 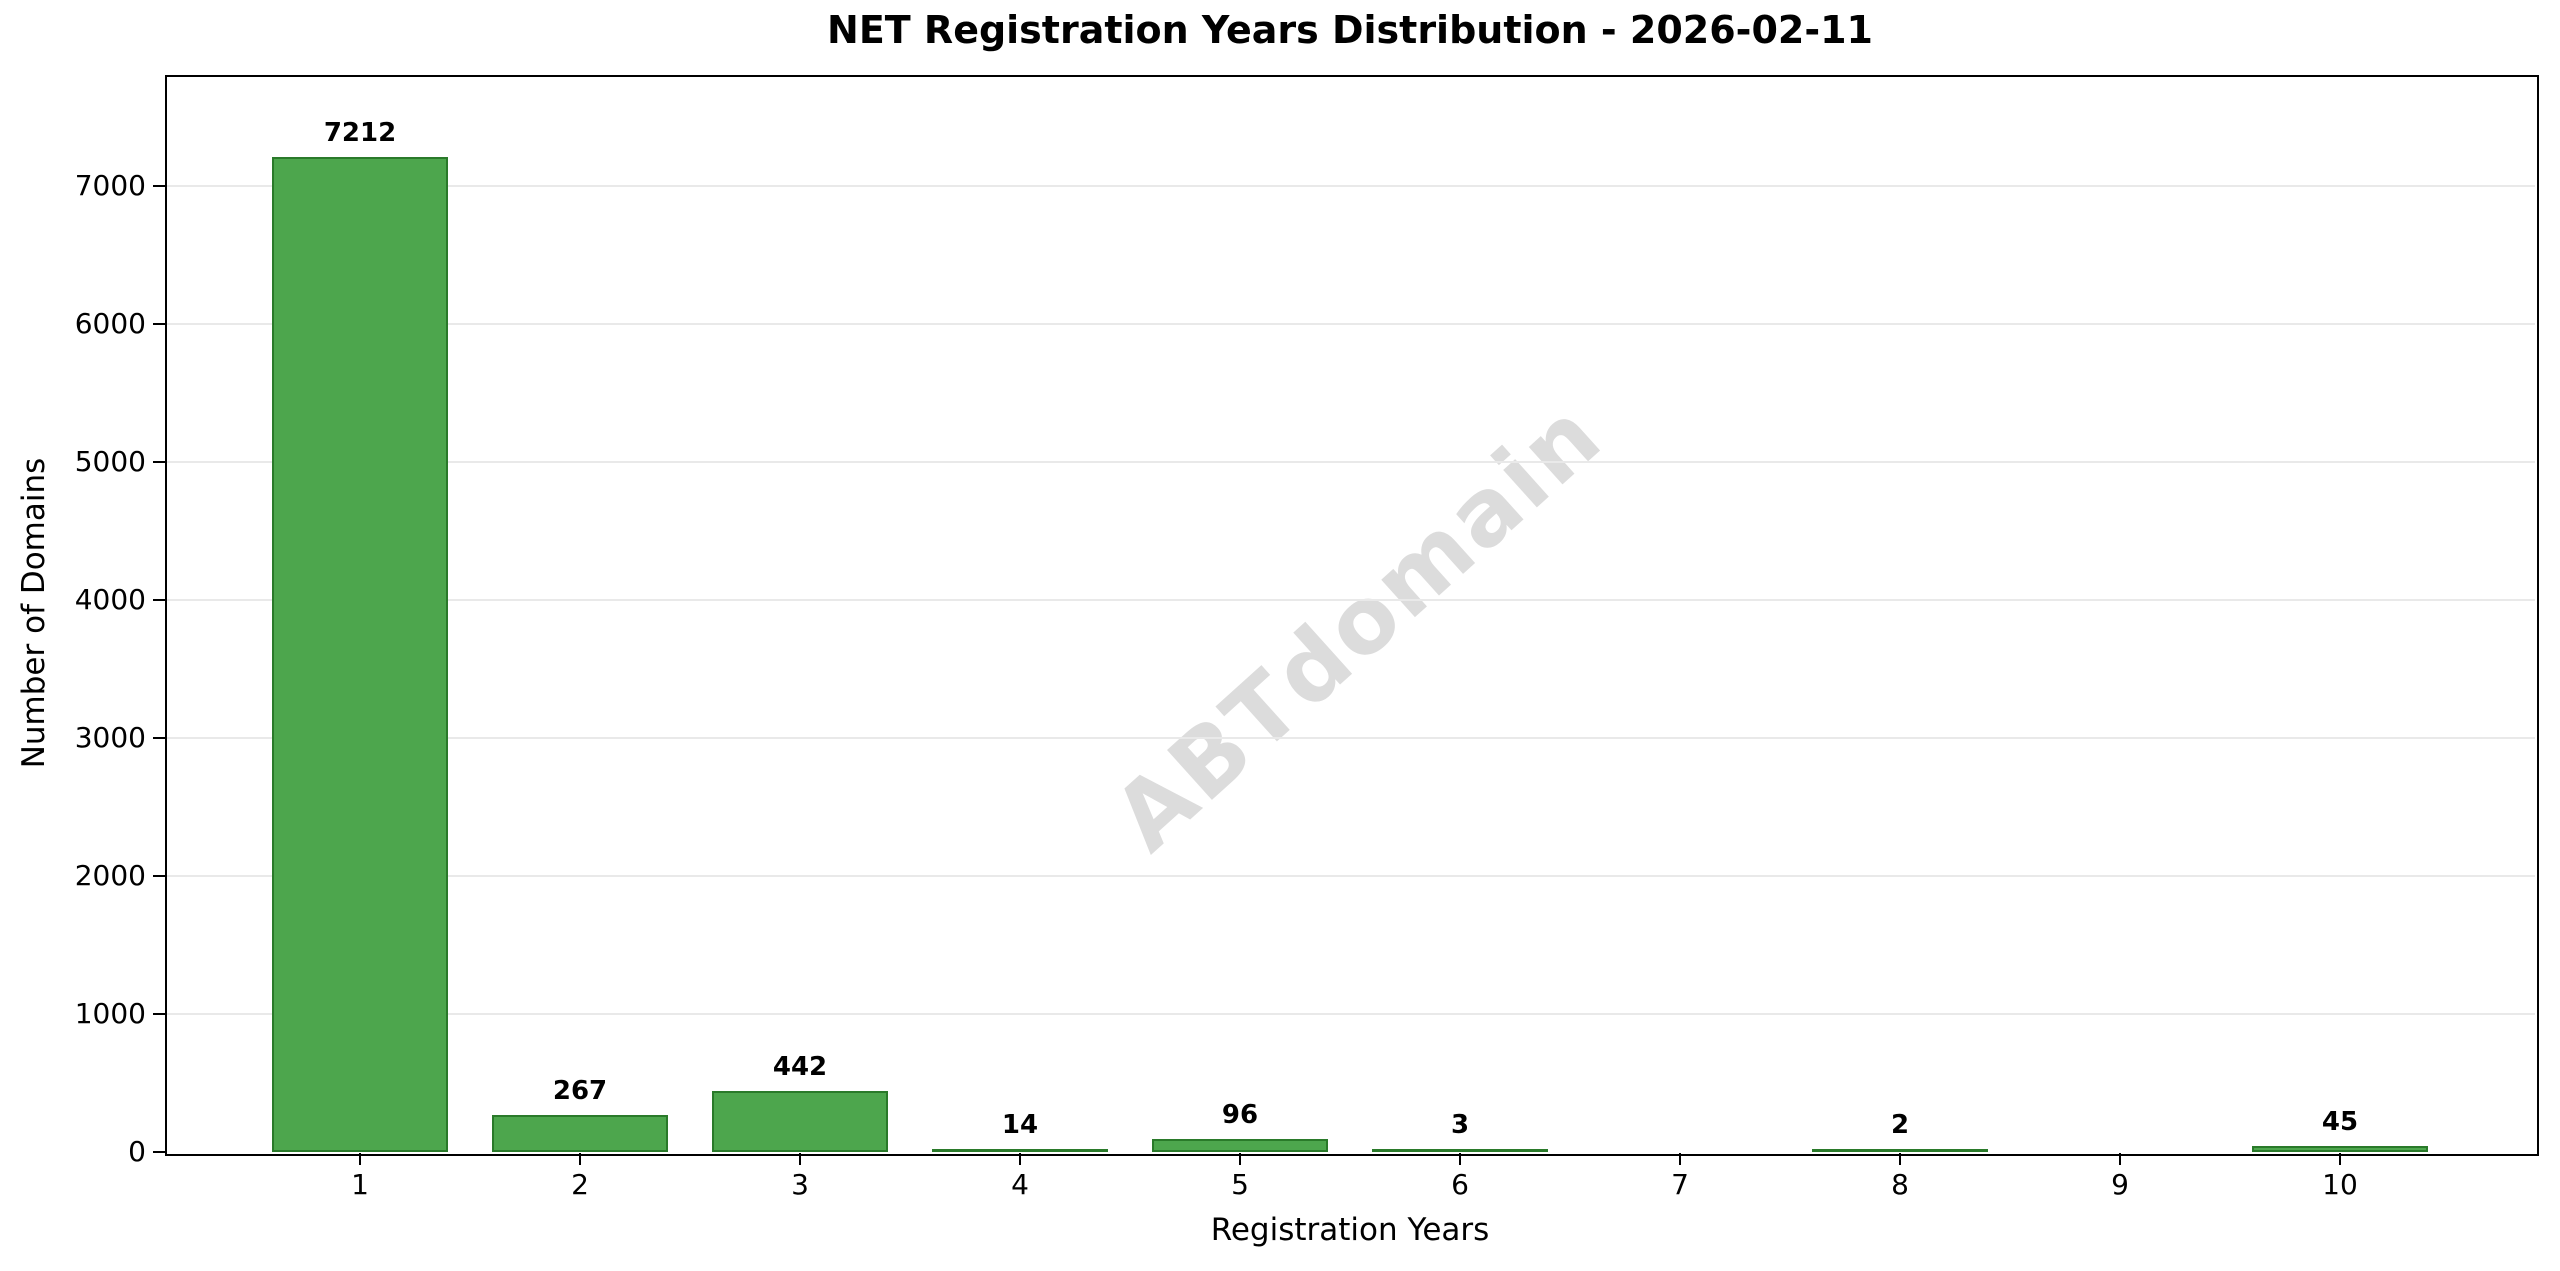 What do you see at coordinates (110, 737) in the screenshot?
I see `y-tick-label: 3000` at bounding box center [110, 737].